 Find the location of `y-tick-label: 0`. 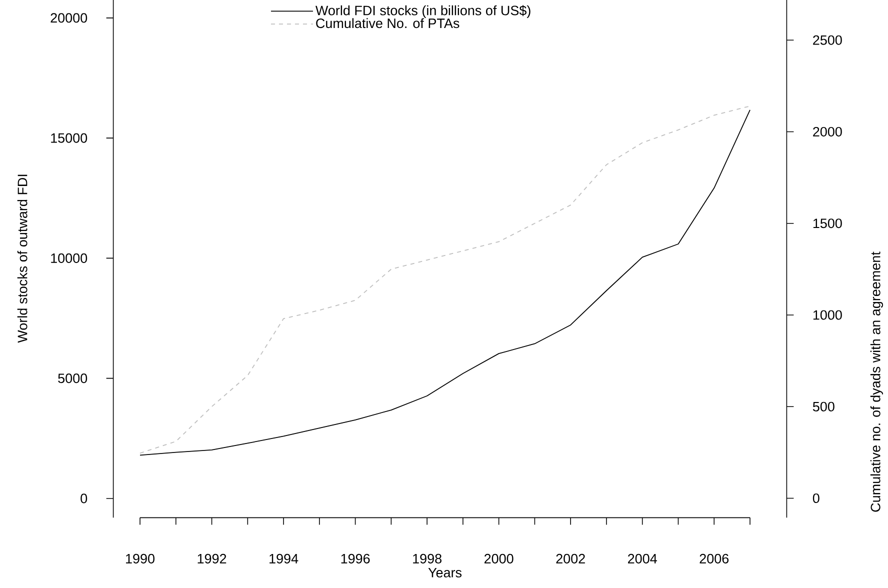

y-tick-label: 0 is located at coordinates (84, 499).